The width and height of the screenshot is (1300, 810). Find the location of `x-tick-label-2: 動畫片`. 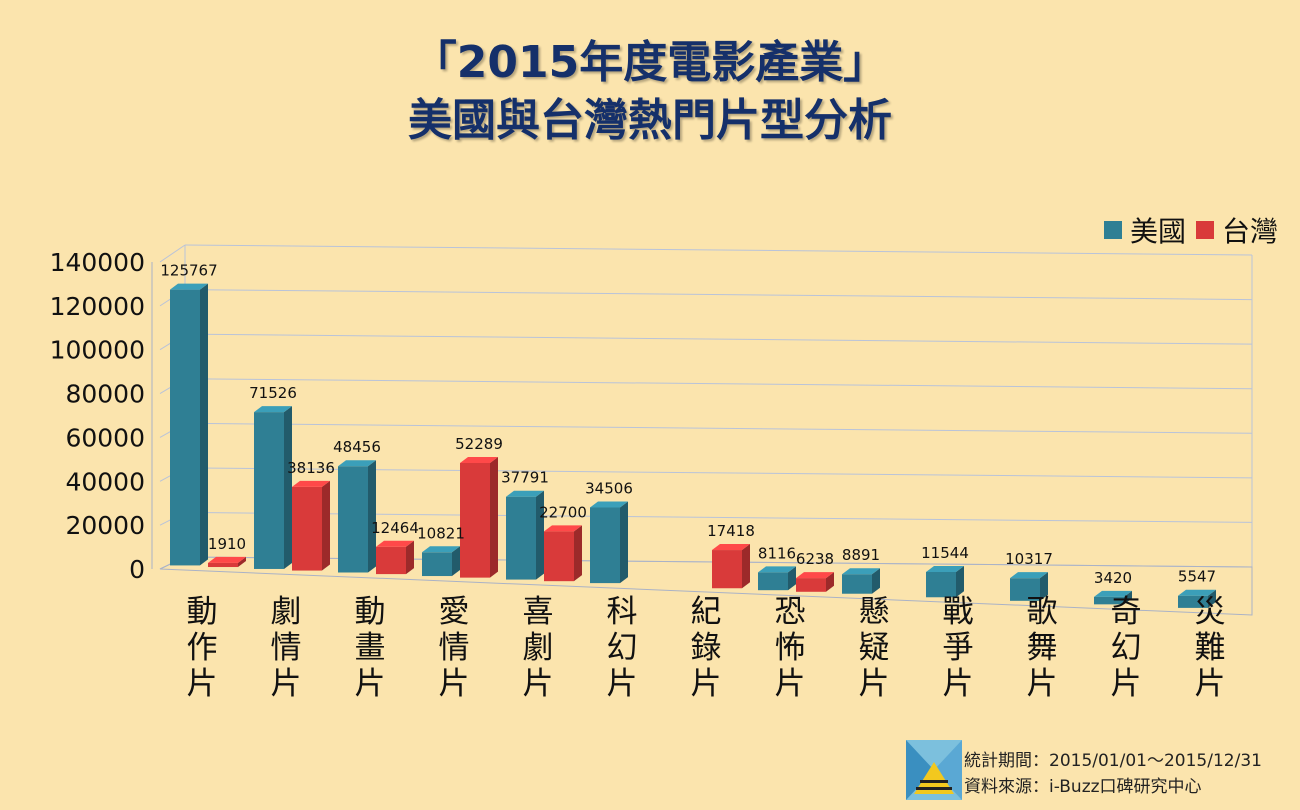

x-tick-label-2: 動畫片 is located at coordinates (370, 648).